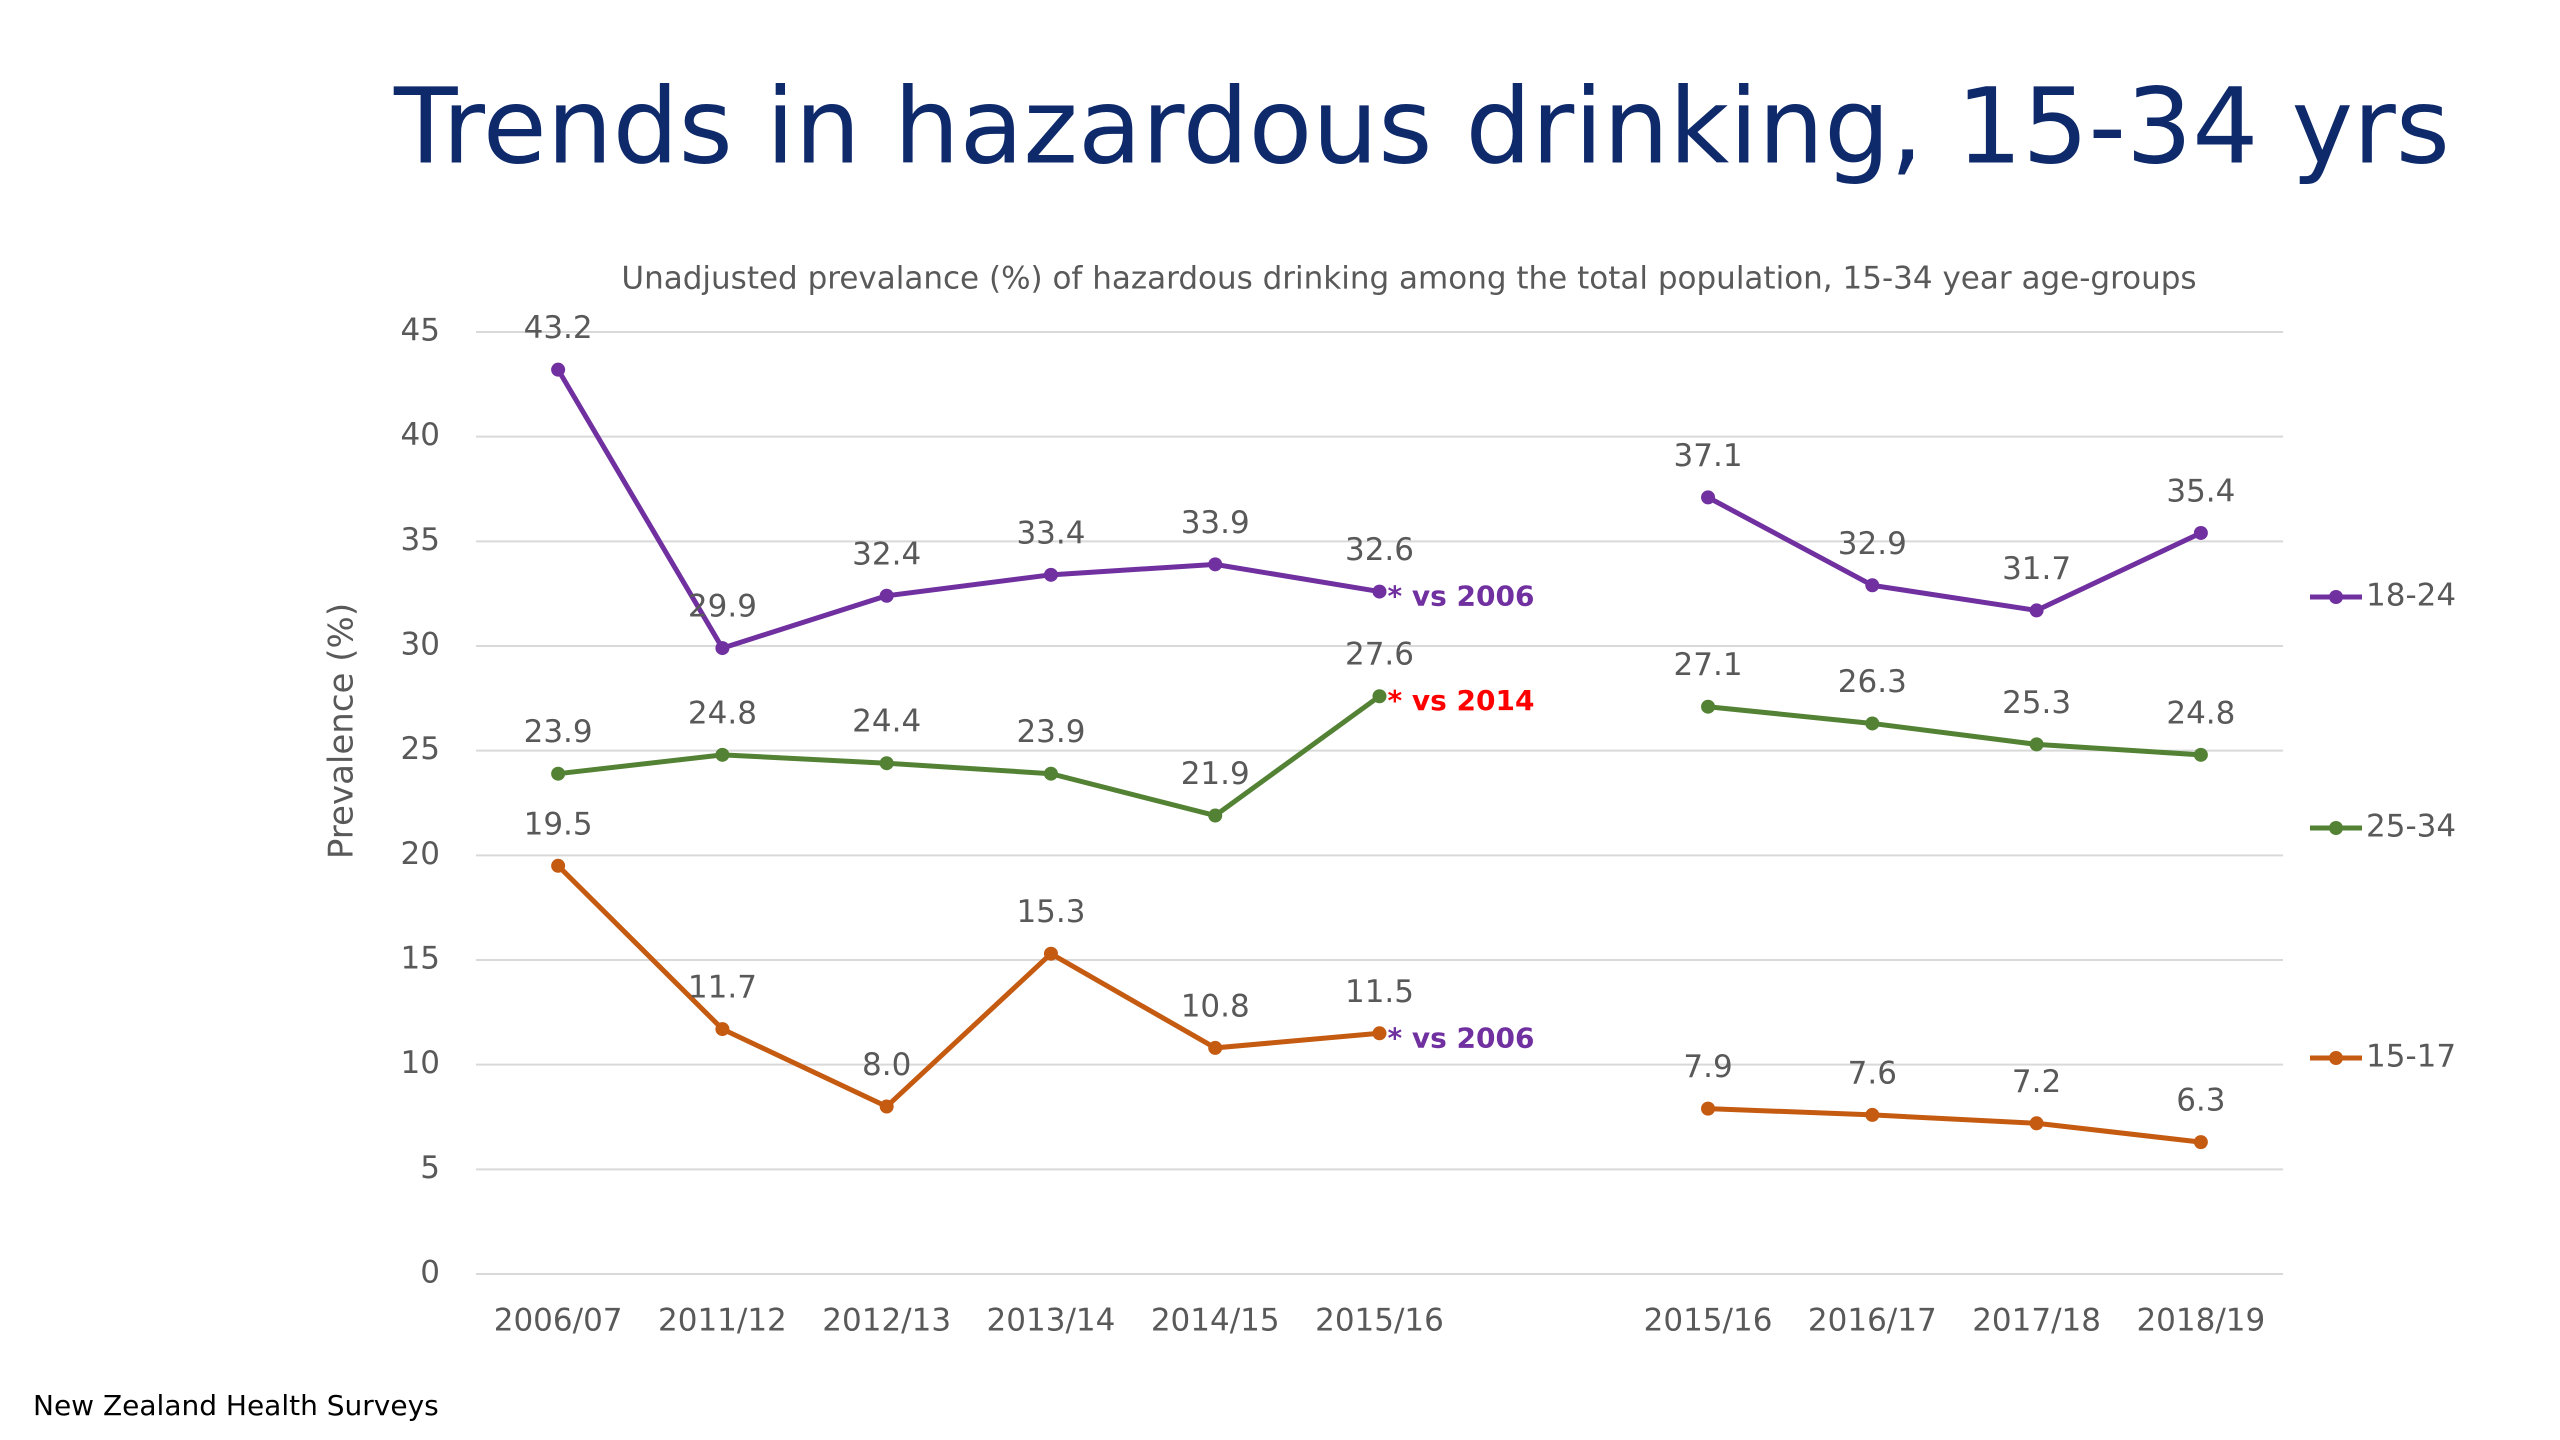 The height and width of the screenshot is (1440, 2560). I want to click on x-tick-label: 2012/13, so click(886, 1321).